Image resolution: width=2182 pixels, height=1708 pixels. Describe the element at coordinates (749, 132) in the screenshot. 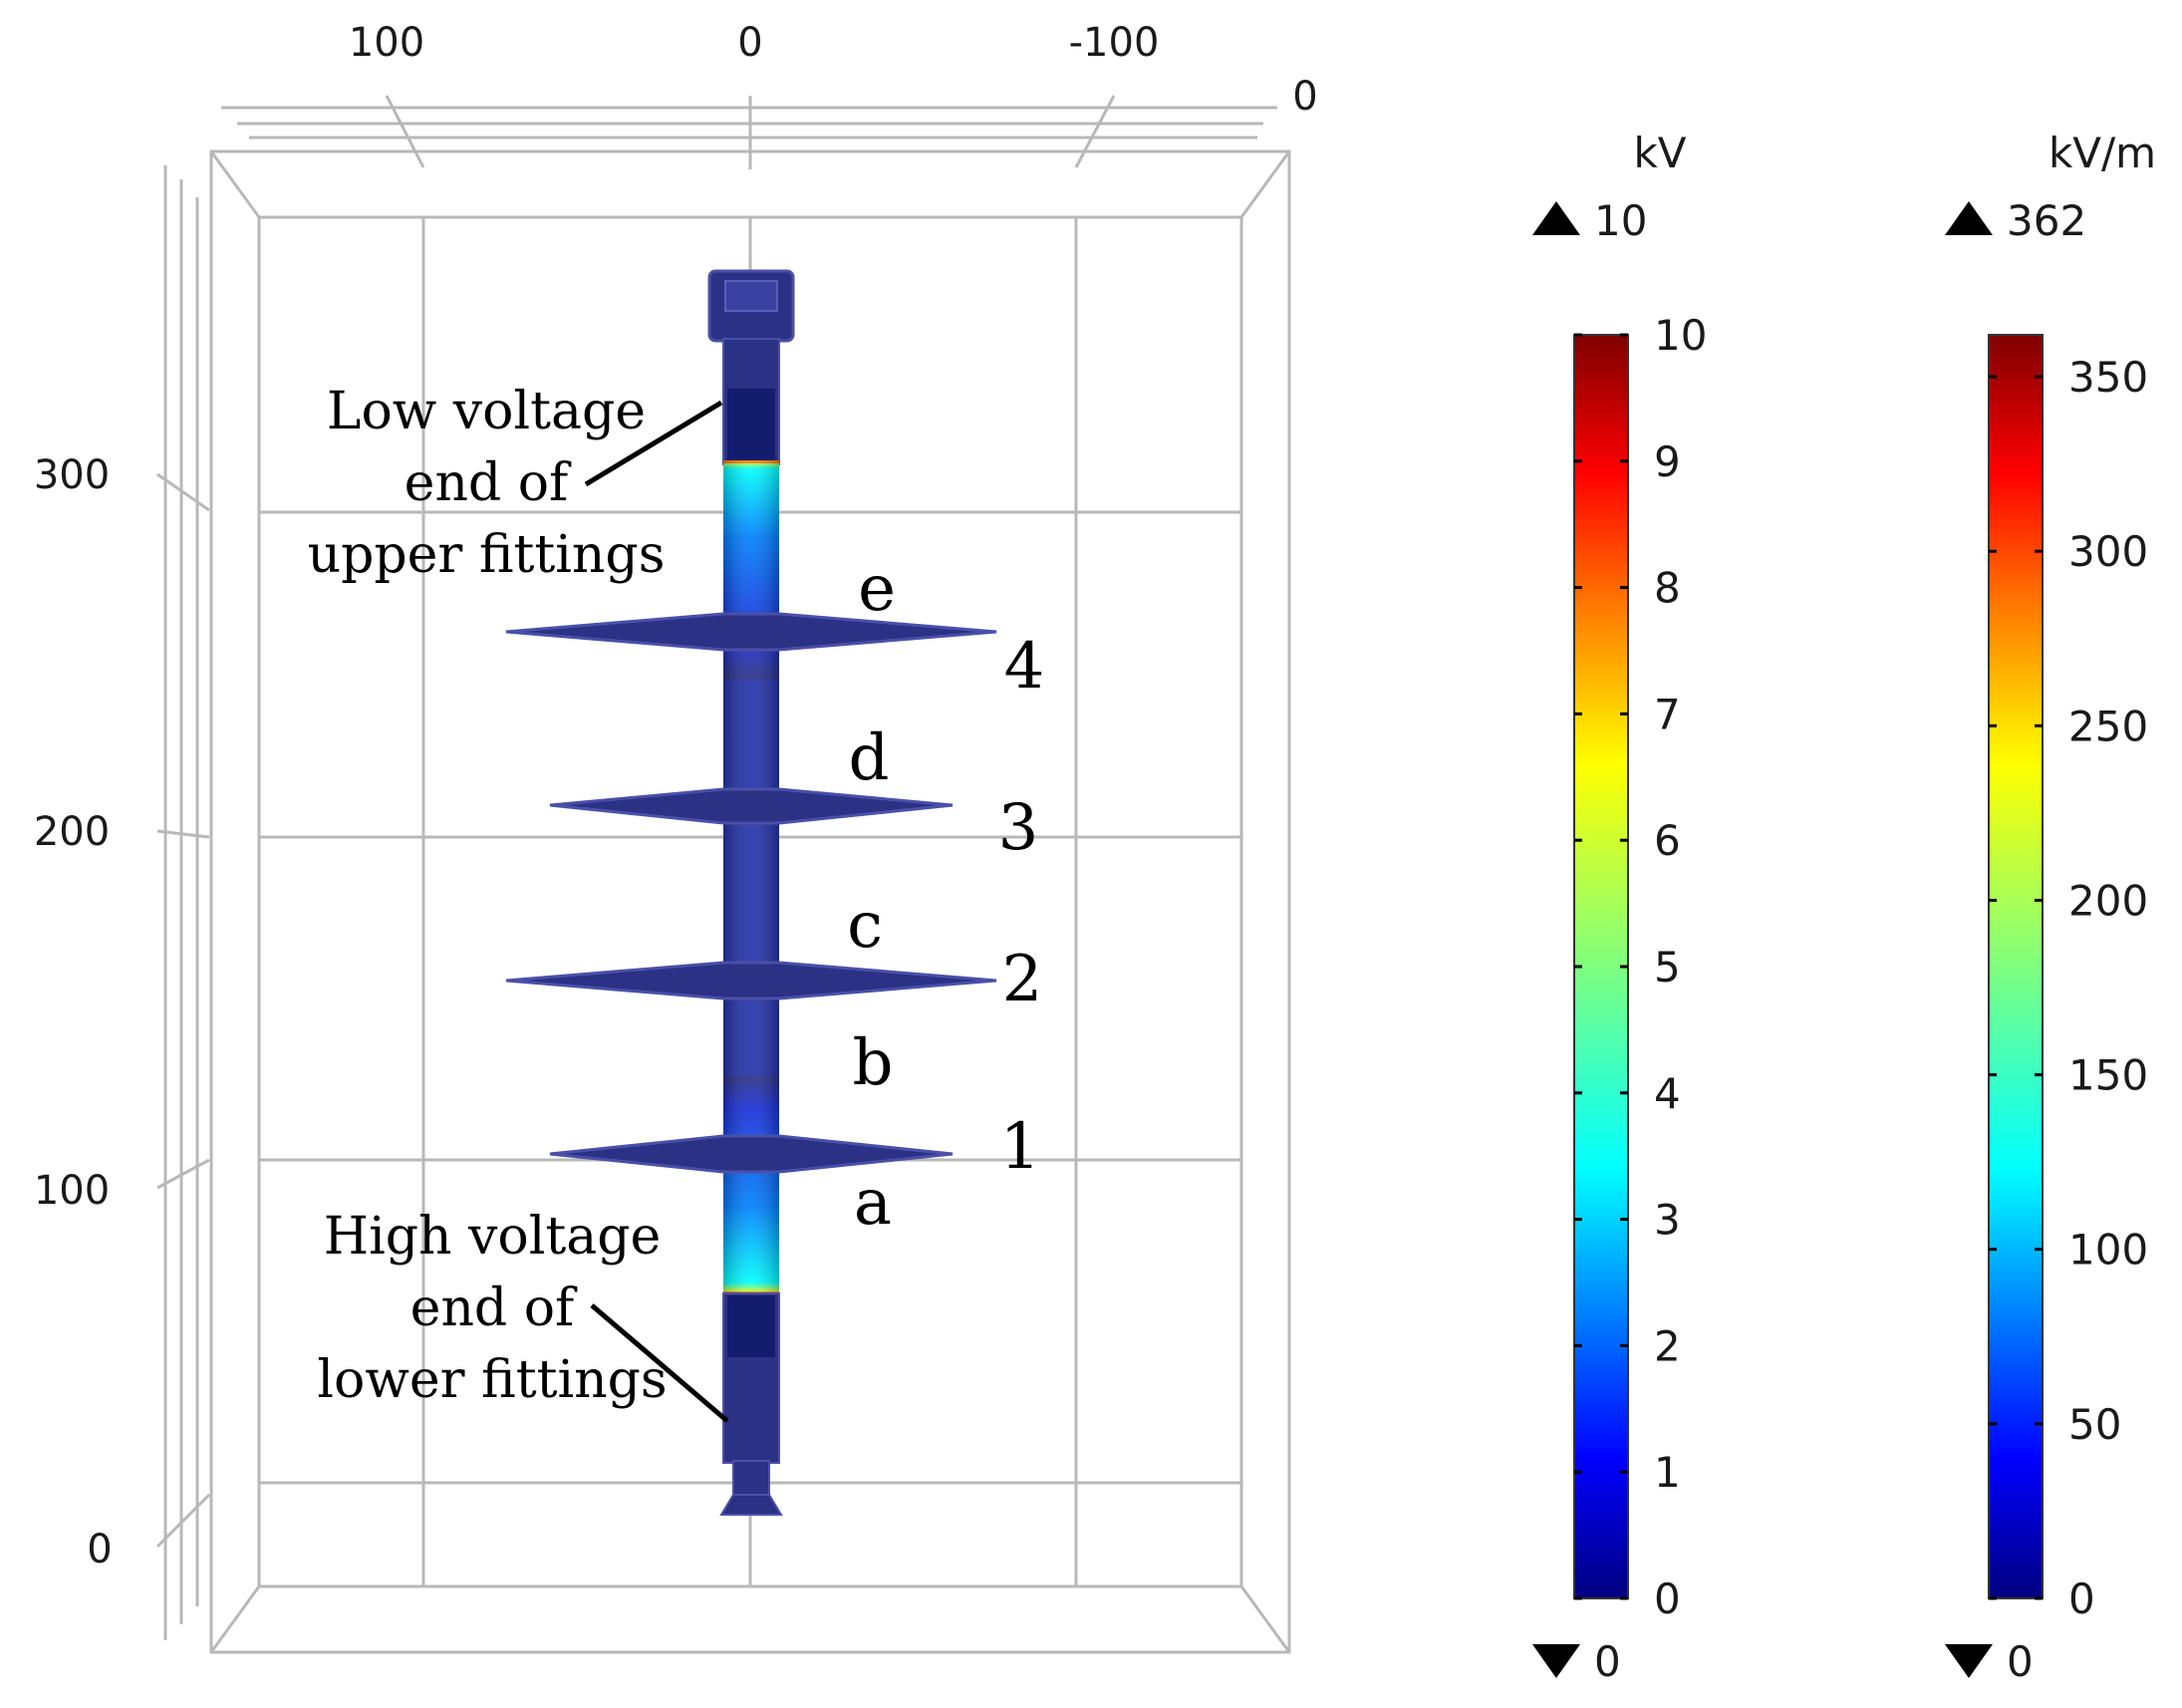

I see `top-axis` at that location.